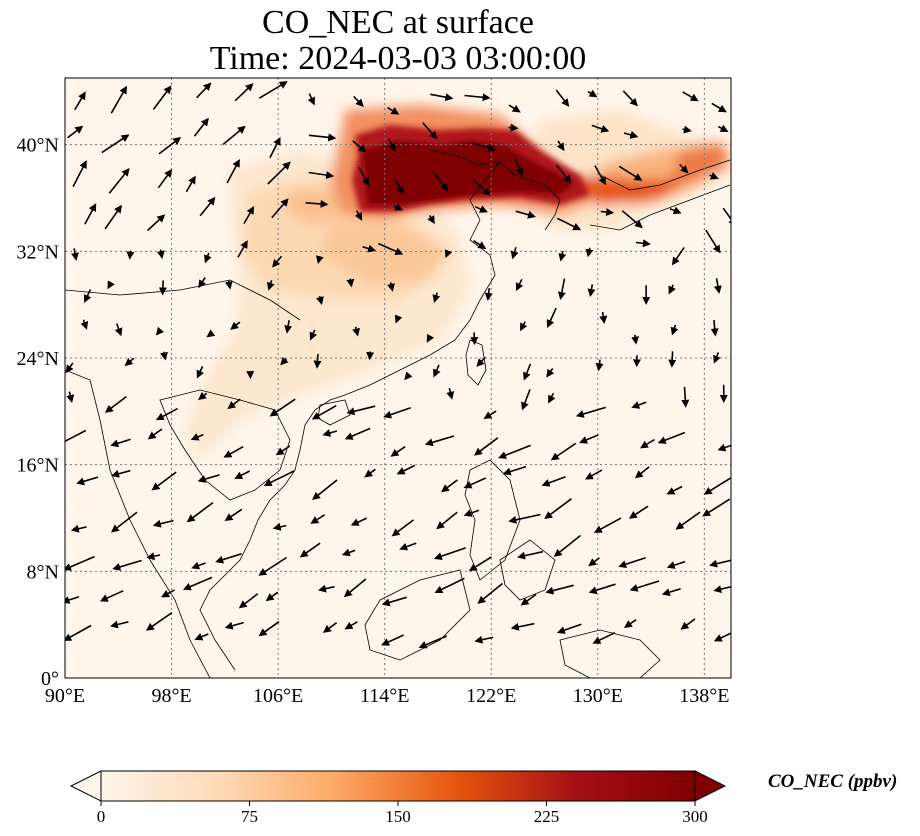  I want to click on lat-tick-label: 40°N, so click(38, 146).